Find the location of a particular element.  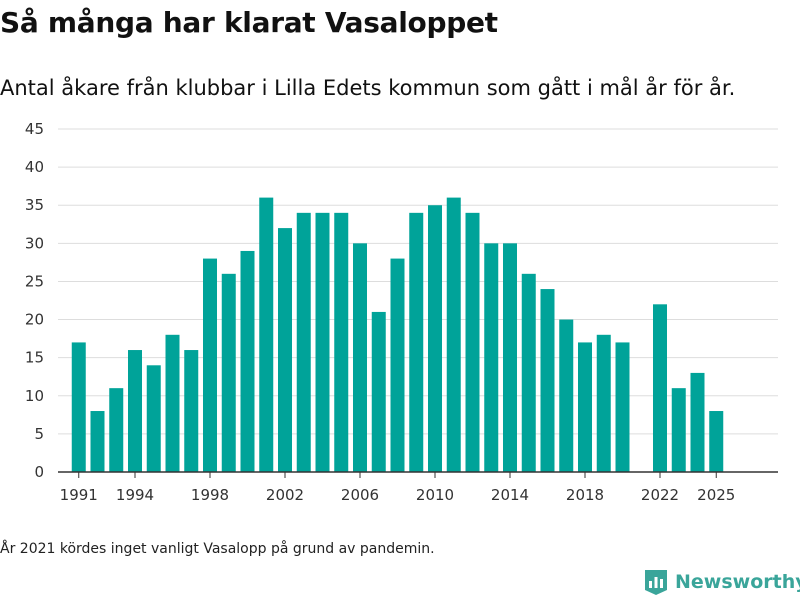

bar-1991 is located at coordinates (78, 407).